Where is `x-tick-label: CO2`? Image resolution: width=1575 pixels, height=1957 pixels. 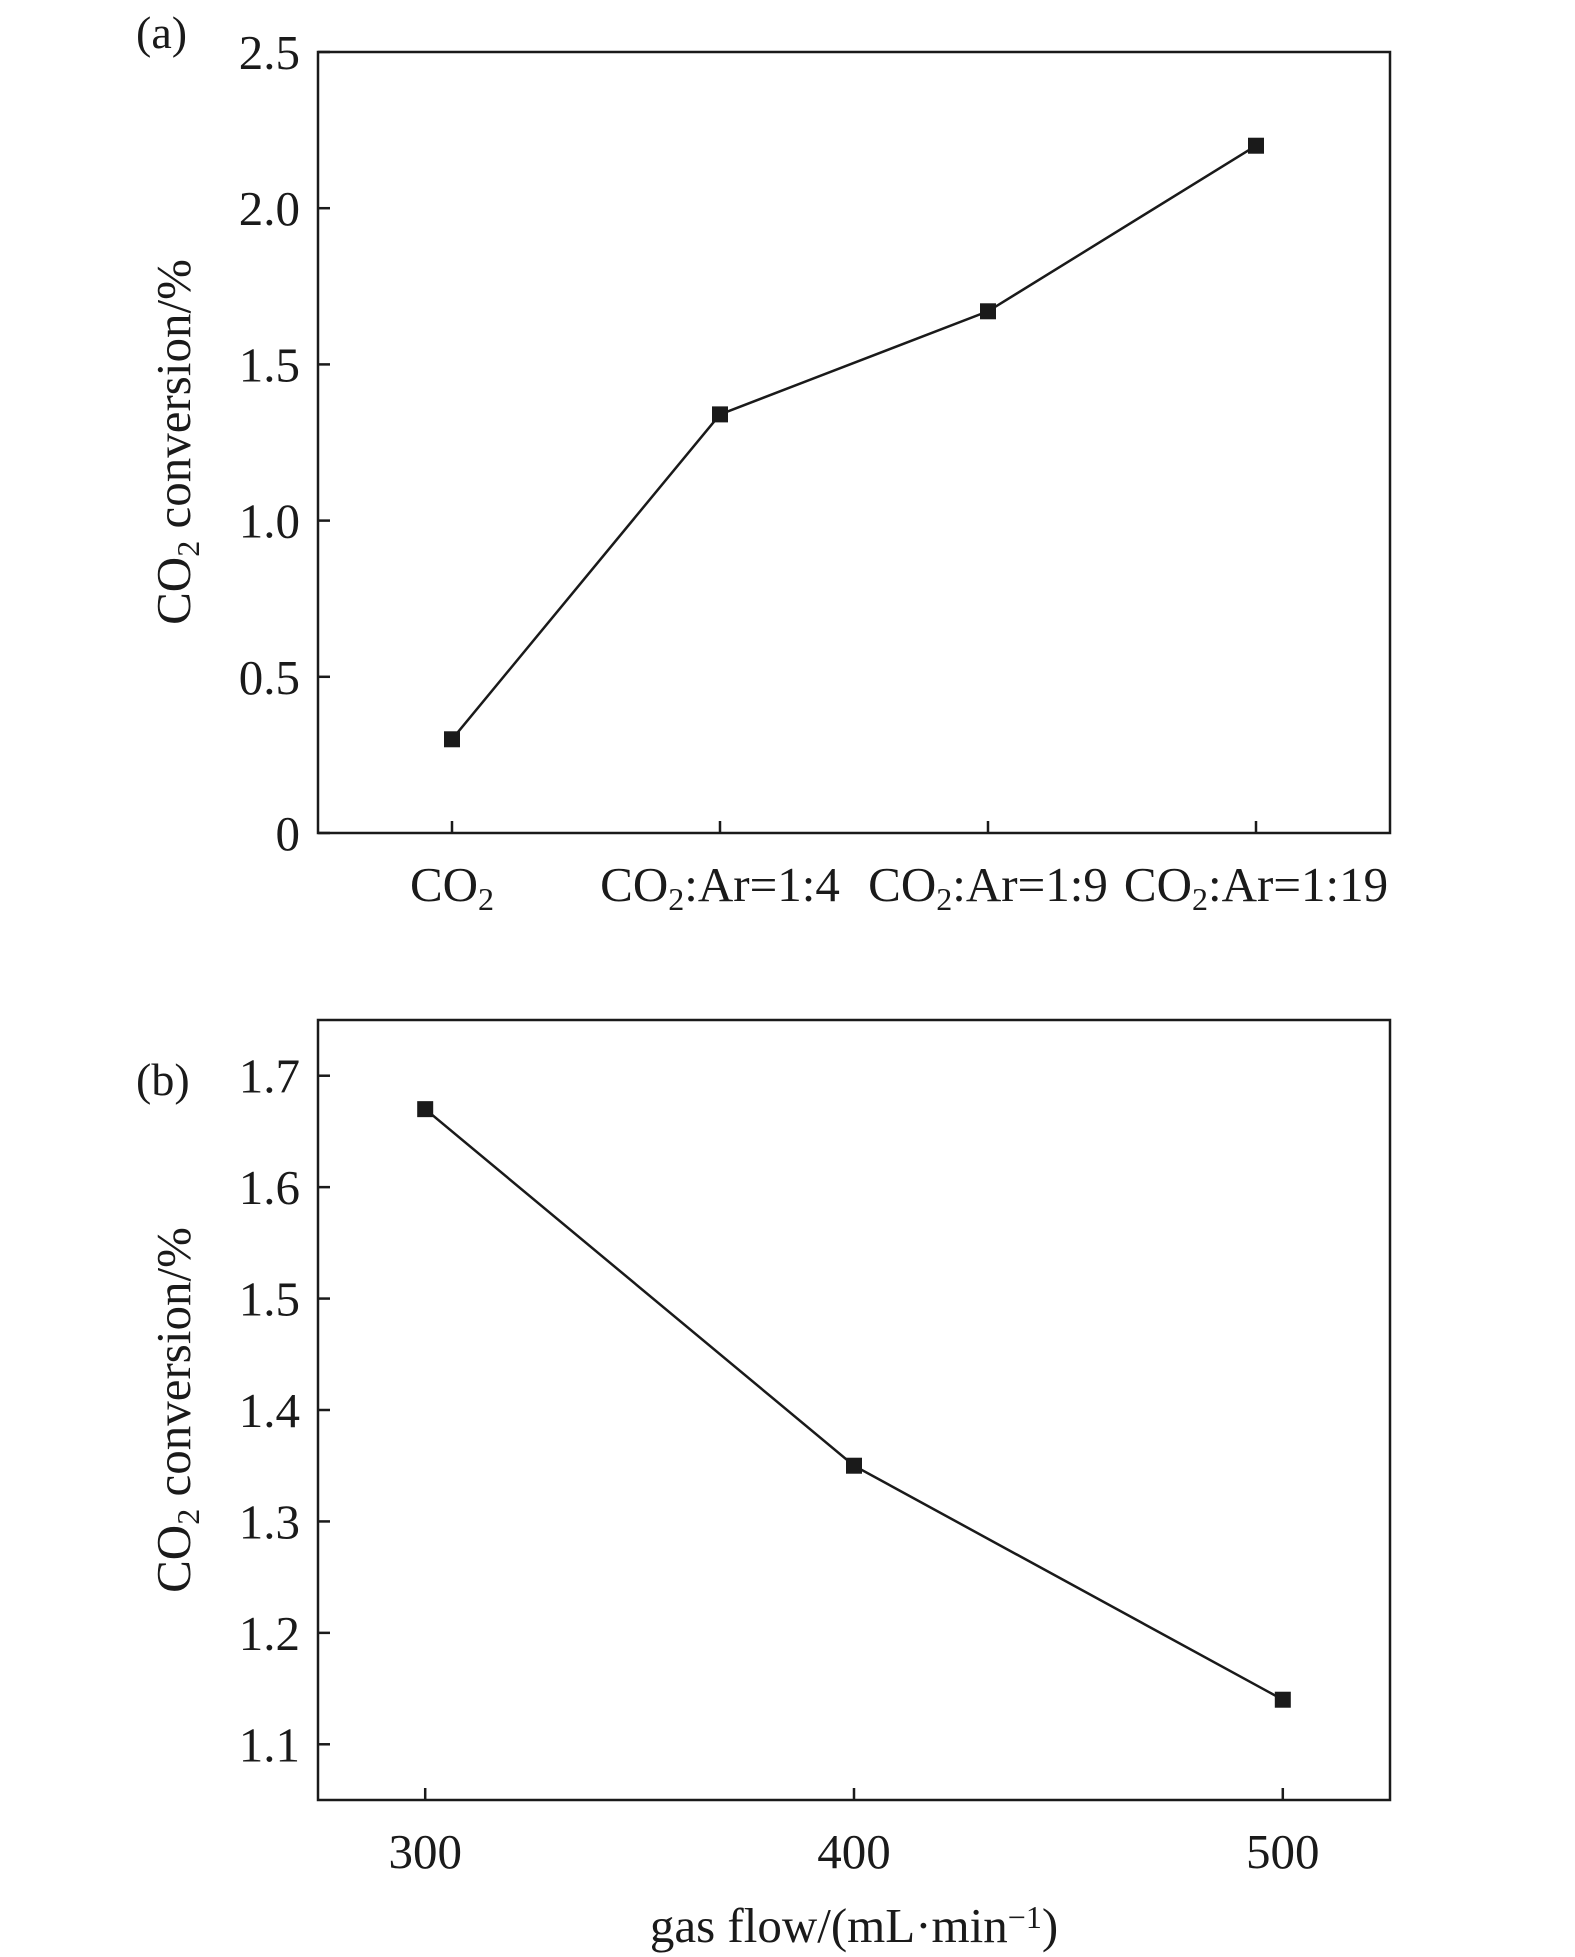
x-tick-label: CO2 is located at coordinates (452, 887).